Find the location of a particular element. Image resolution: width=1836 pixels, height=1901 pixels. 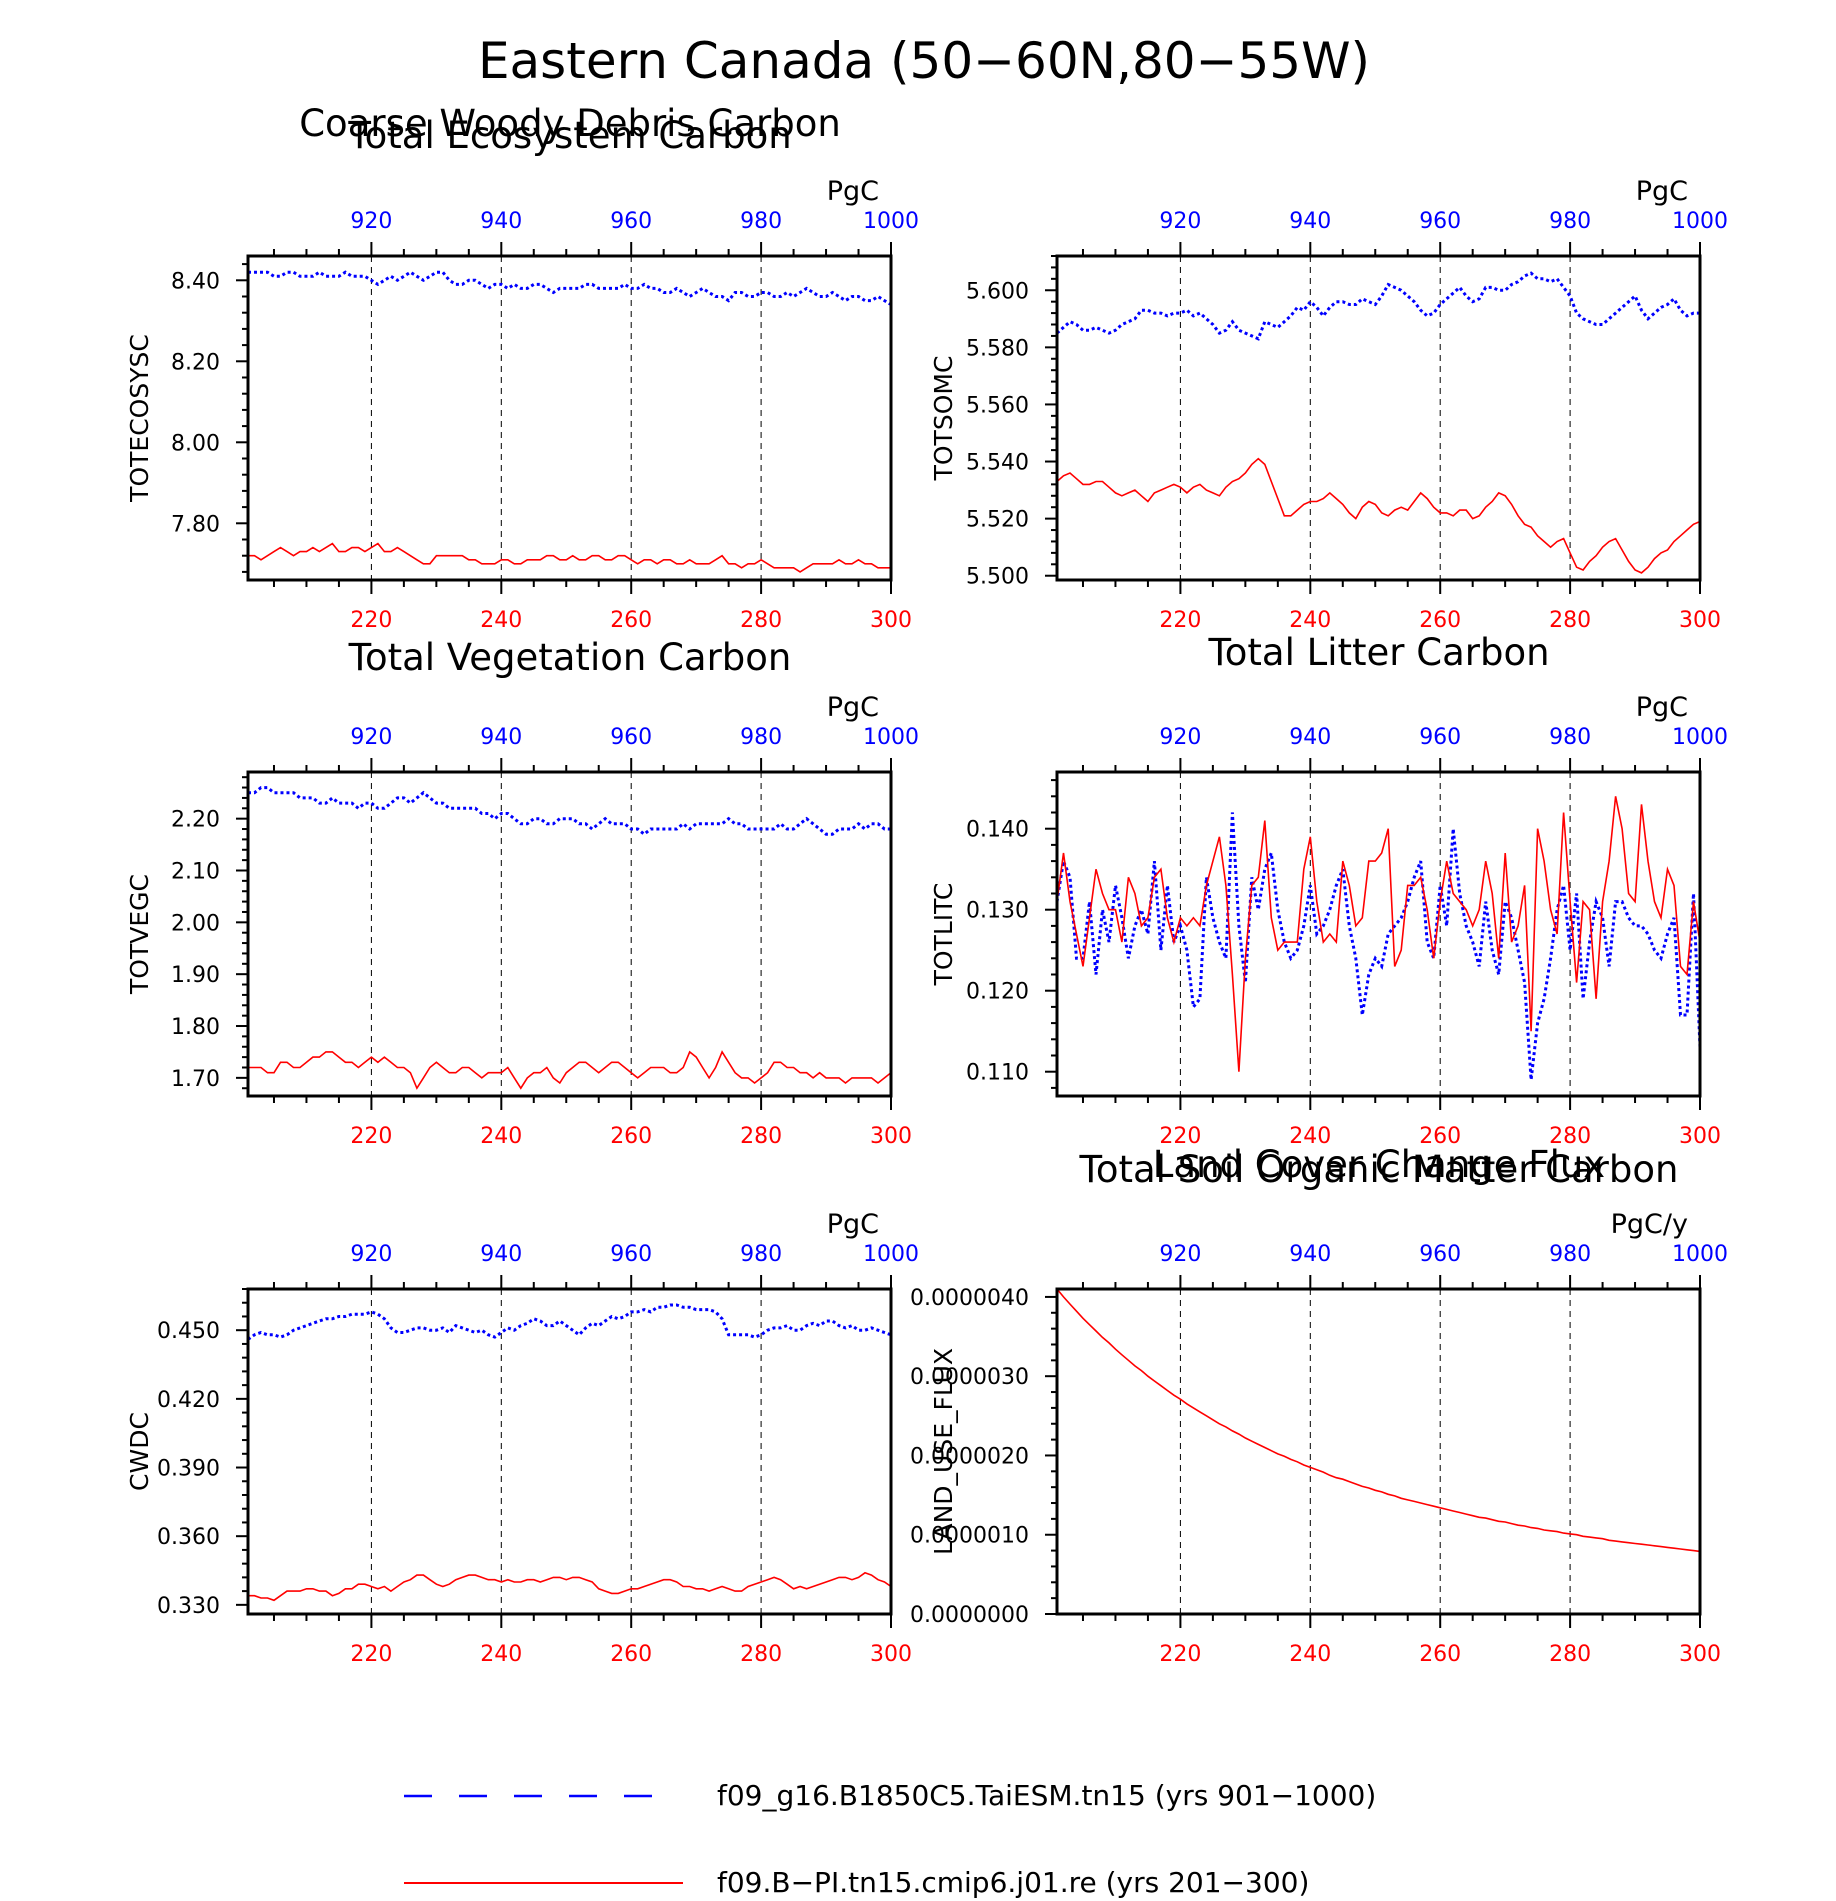

y-tick-label: 0.360 is located at coordinates (188, 1537).